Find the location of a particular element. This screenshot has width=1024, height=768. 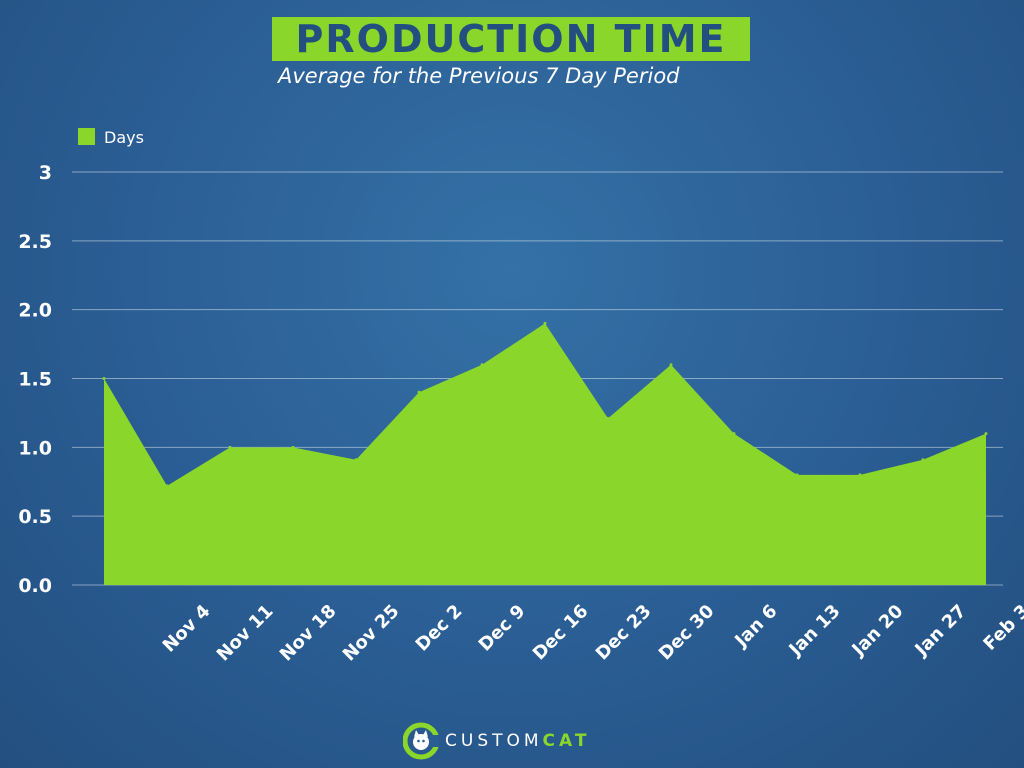

logo-word-custom: CUSTOM is located at coordinates (494, 741).